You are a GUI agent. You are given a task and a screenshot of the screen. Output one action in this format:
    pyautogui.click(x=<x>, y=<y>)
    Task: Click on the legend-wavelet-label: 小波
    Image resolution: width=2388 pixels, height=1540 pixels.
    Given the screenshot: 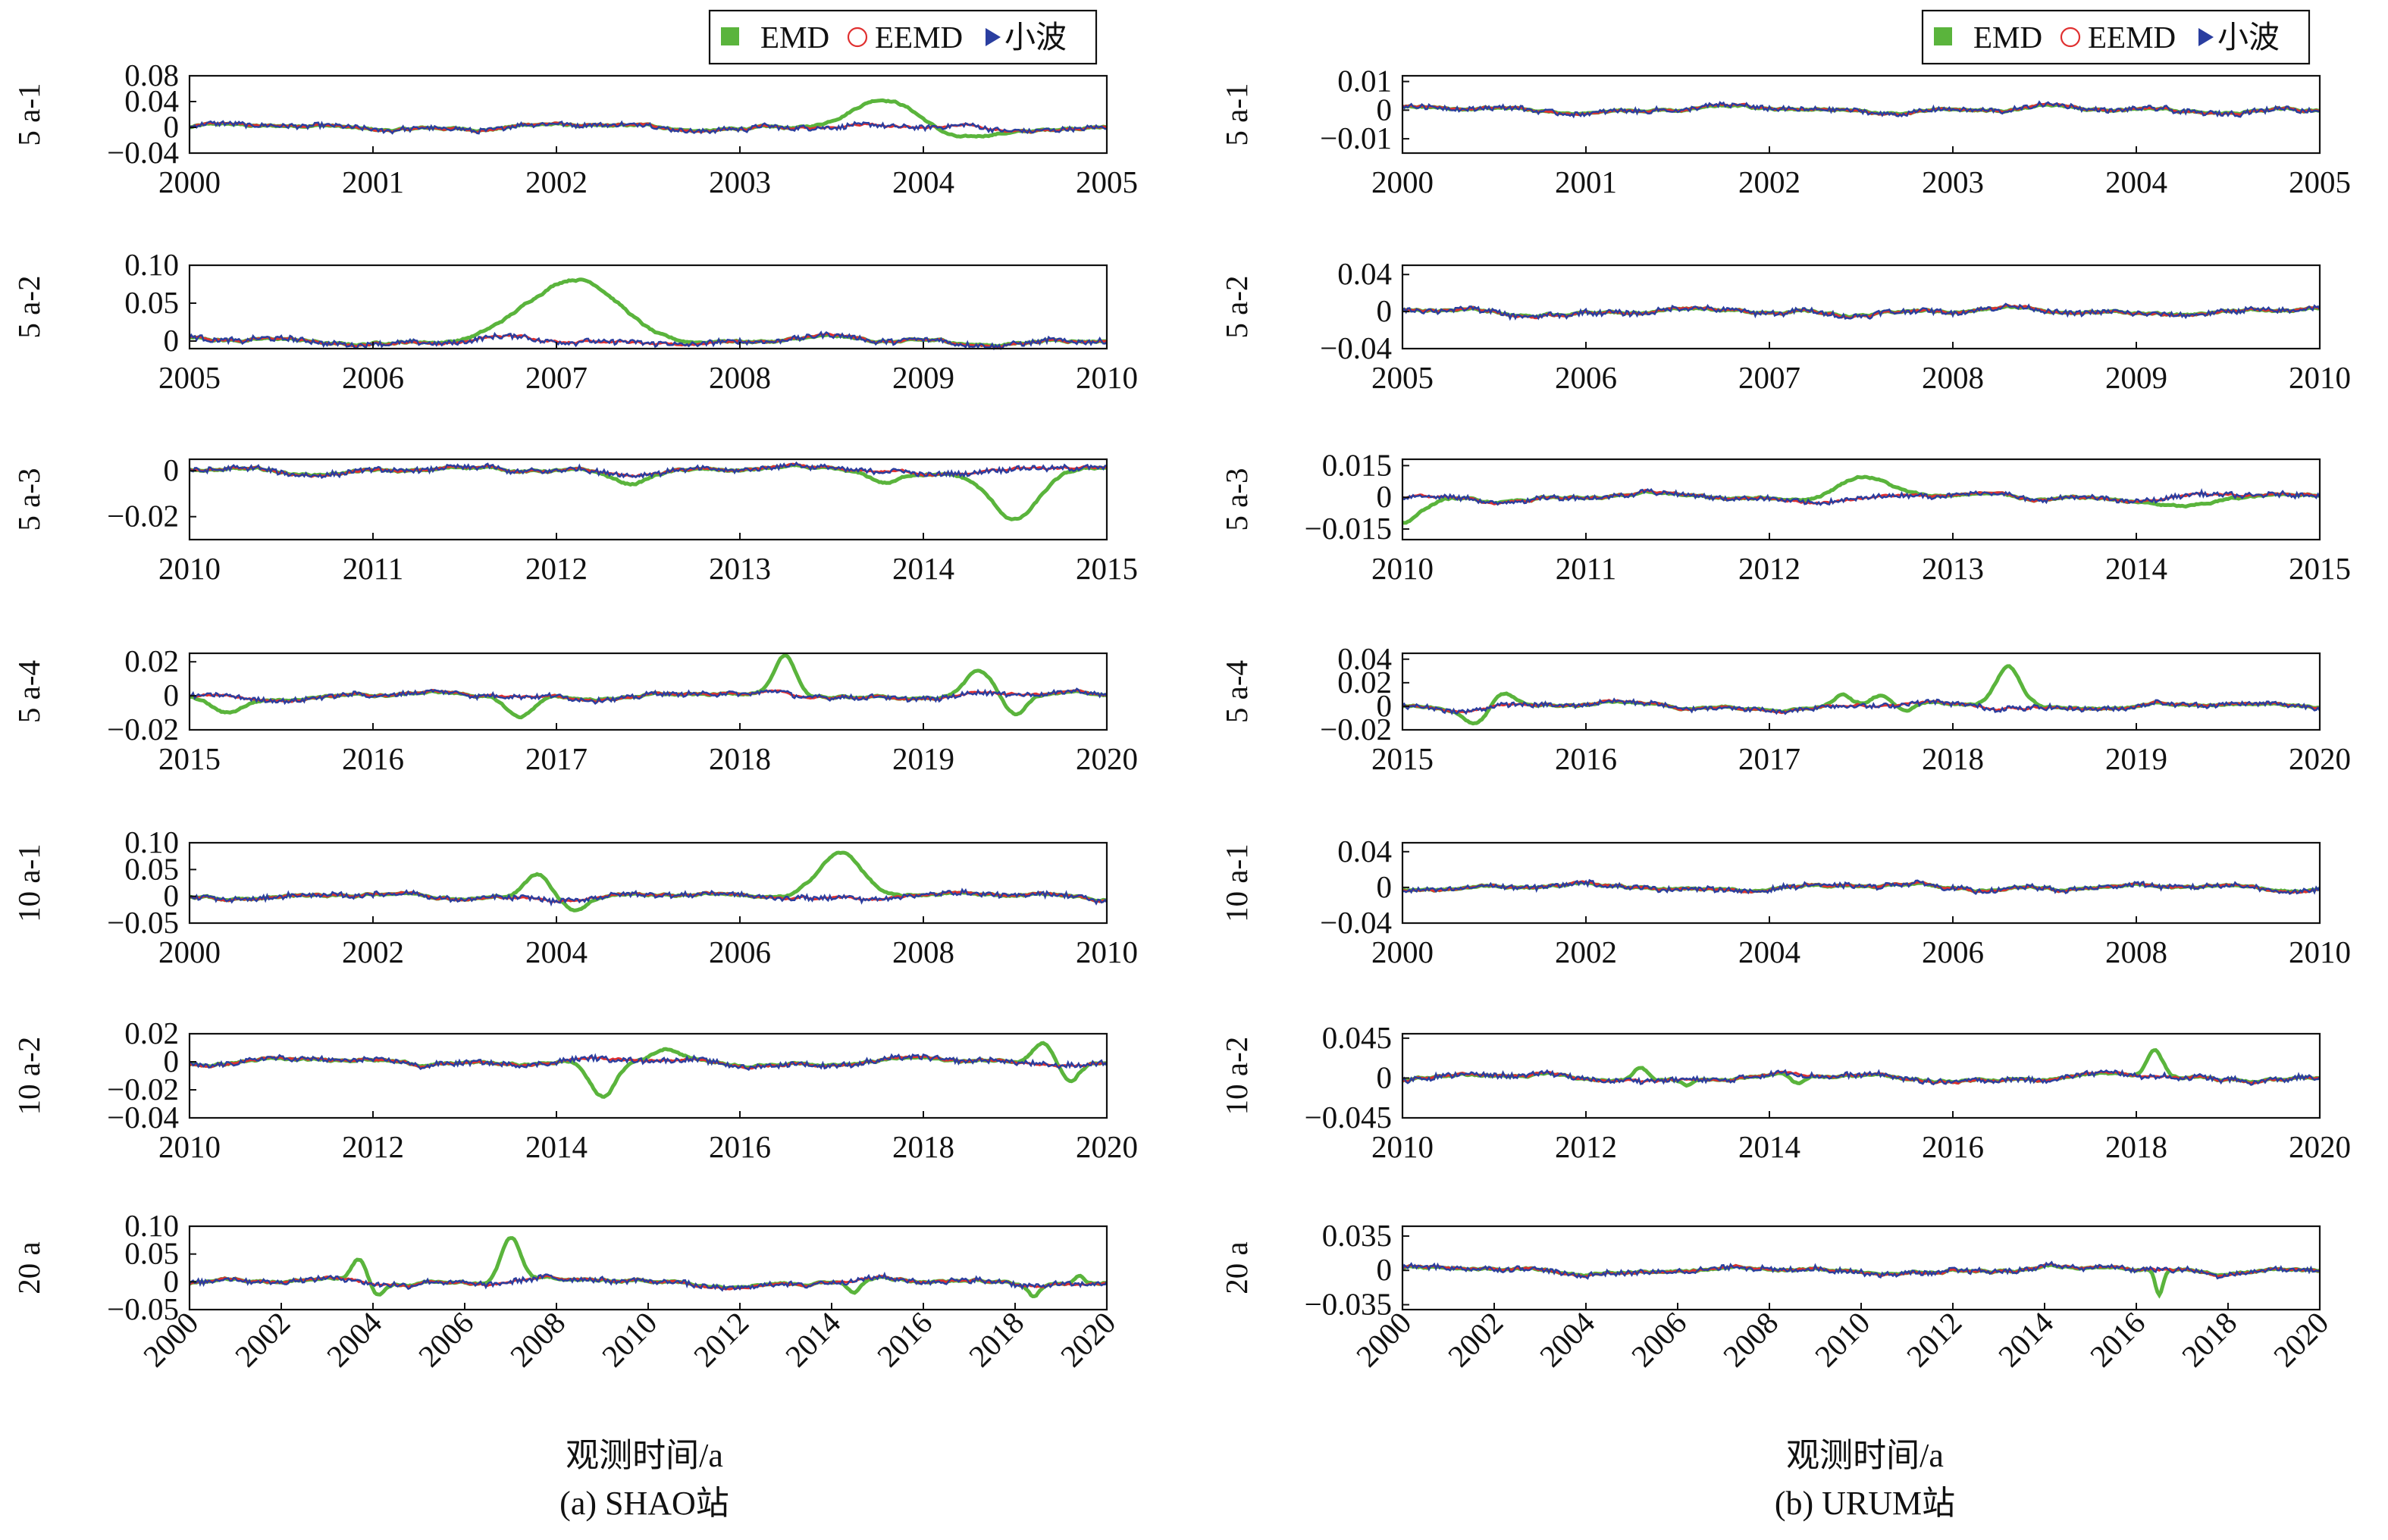 What is the action you would take?
    pyautogui.click(x=1035, y=37)
    